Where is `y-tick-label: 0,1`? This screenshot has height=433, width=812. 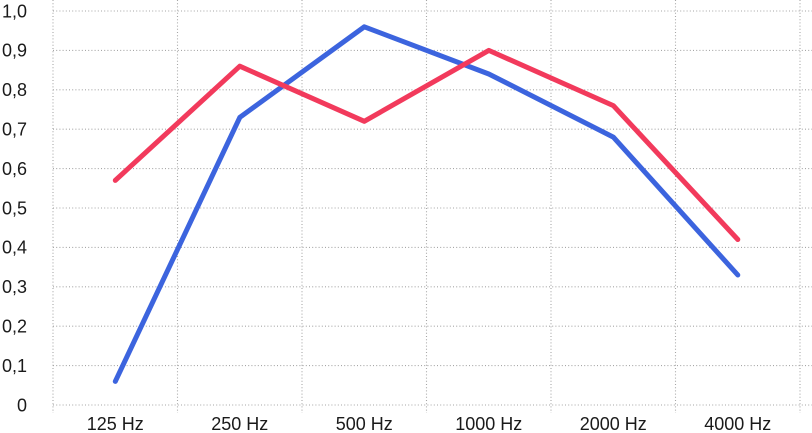
y-tick-label: 0,1 is located at coordinates (14, 366).